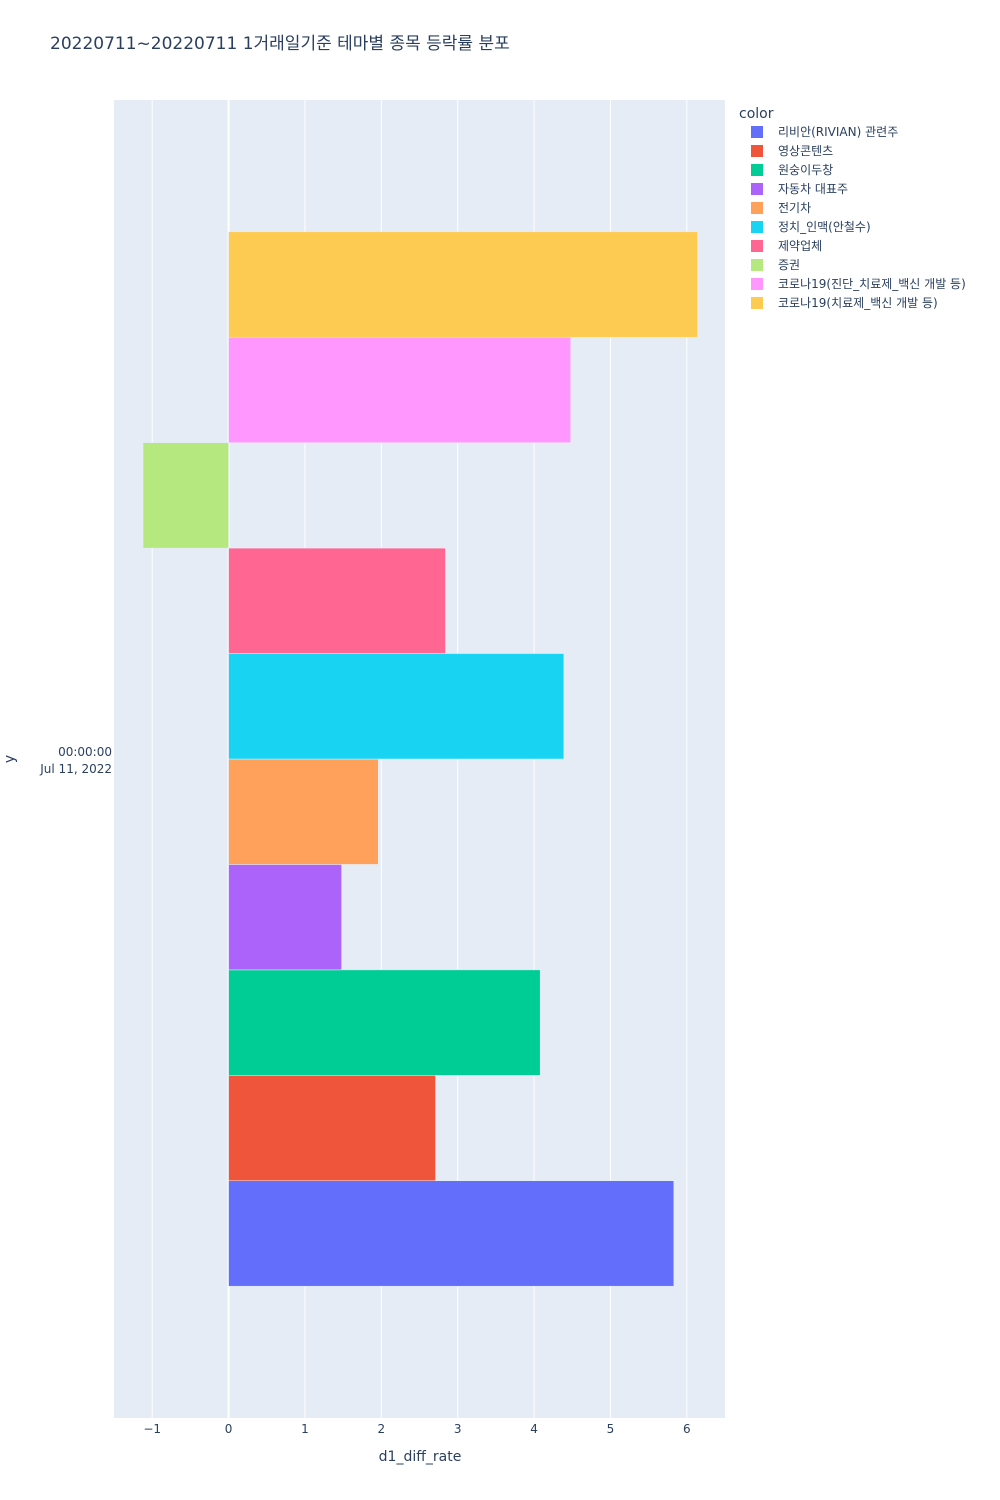 This screenshot has height=1500, width=1000. I want to click on legend-title: color, so click(756, 114).